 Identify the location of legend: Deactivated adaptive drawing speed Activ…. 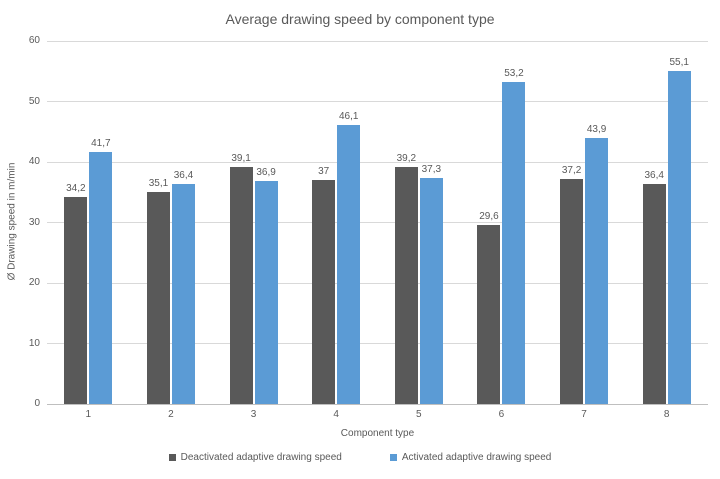
(360, 457).